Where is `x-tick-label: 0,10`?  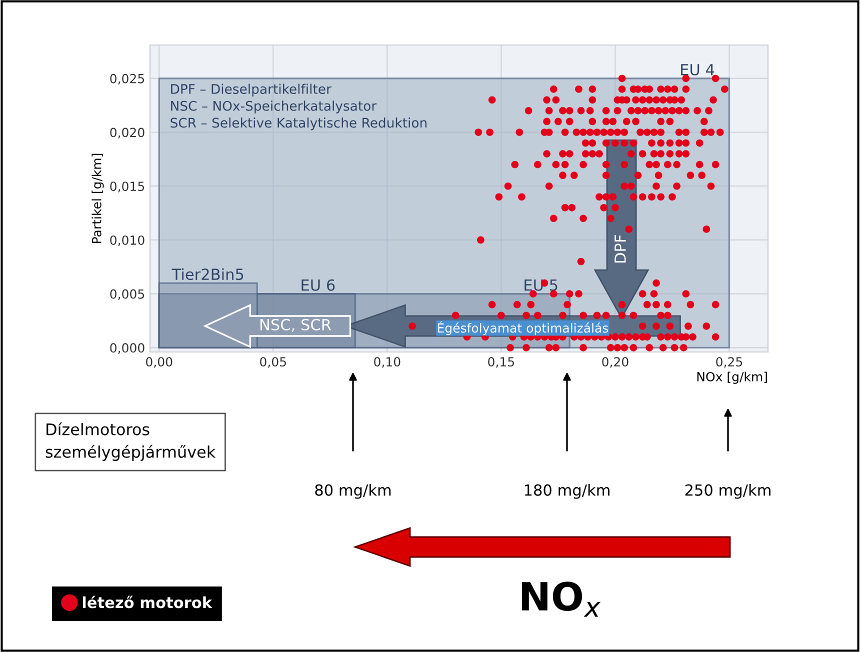
x-tick-label: 0,10 is located at coordinates (387, 362).